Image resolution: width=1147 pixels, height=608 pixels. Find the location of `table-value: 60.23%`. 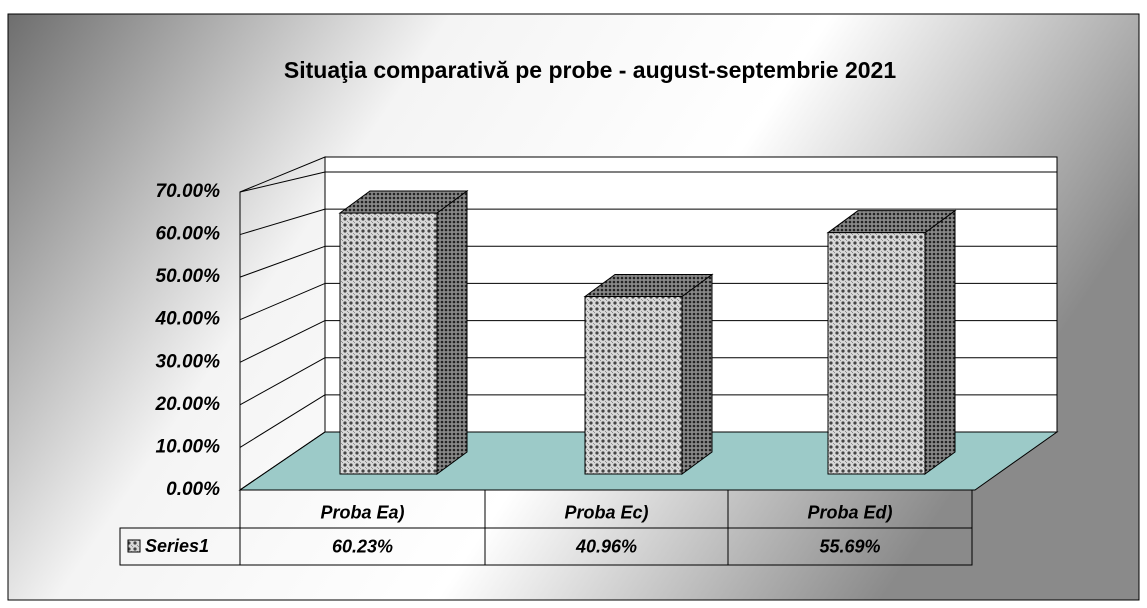

table-value: 60.23% is located at coordinates (362, 546).